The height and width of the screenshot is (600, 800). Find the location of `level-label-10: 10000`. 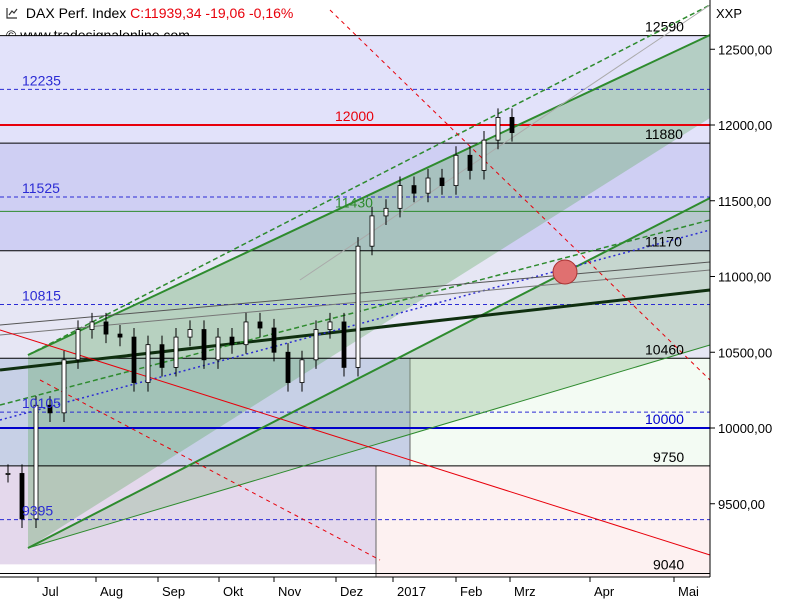

level-label-10: 10000 is located at coordinates (664, 419).